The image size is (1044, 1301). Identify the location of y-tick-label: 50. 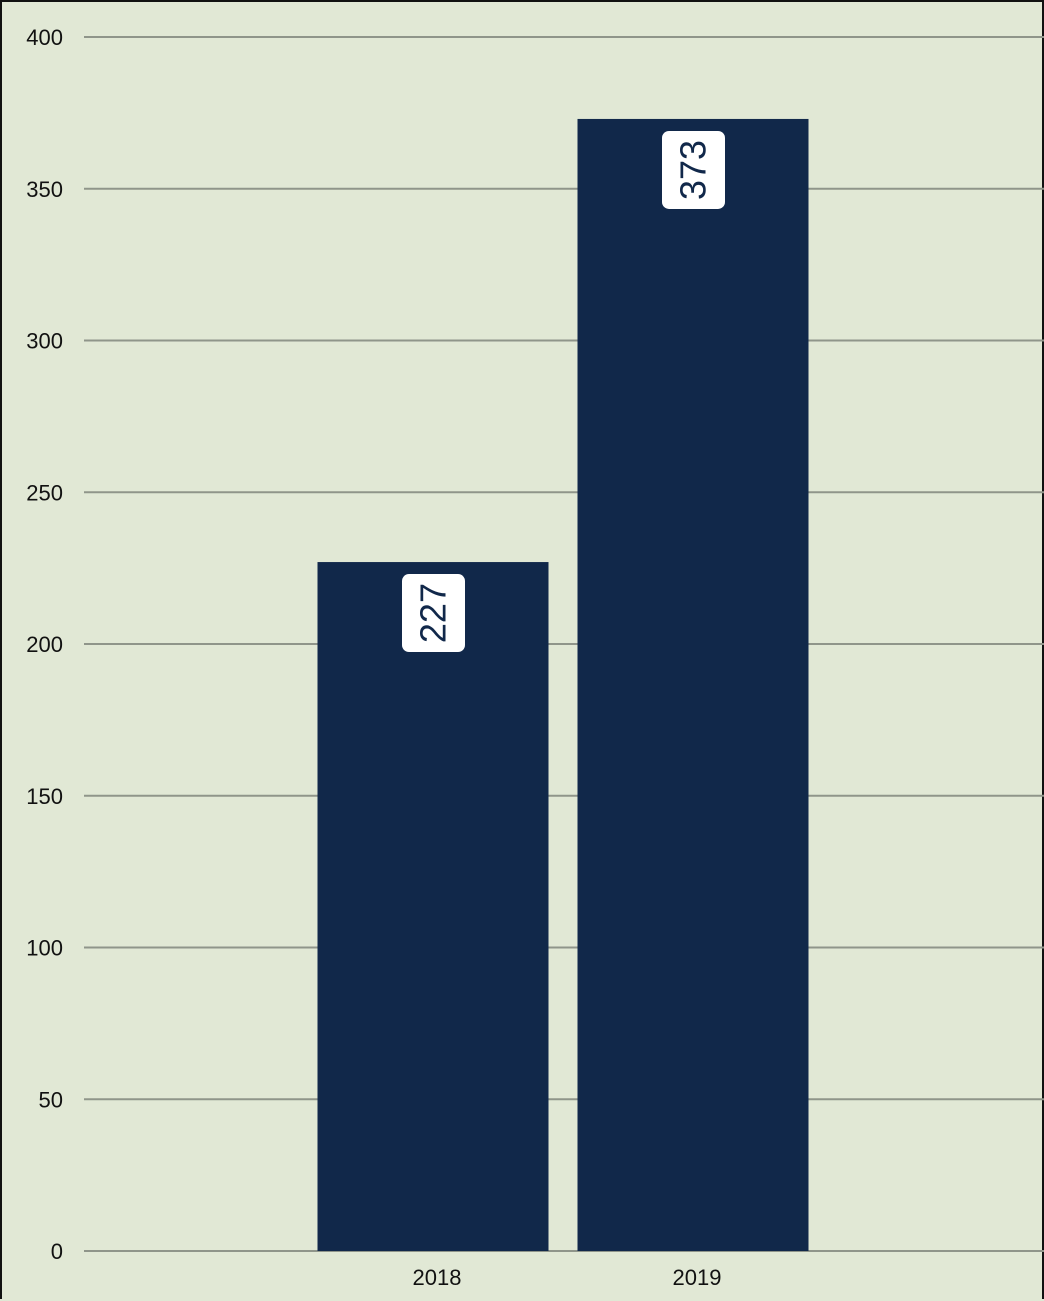
(51, 1099).